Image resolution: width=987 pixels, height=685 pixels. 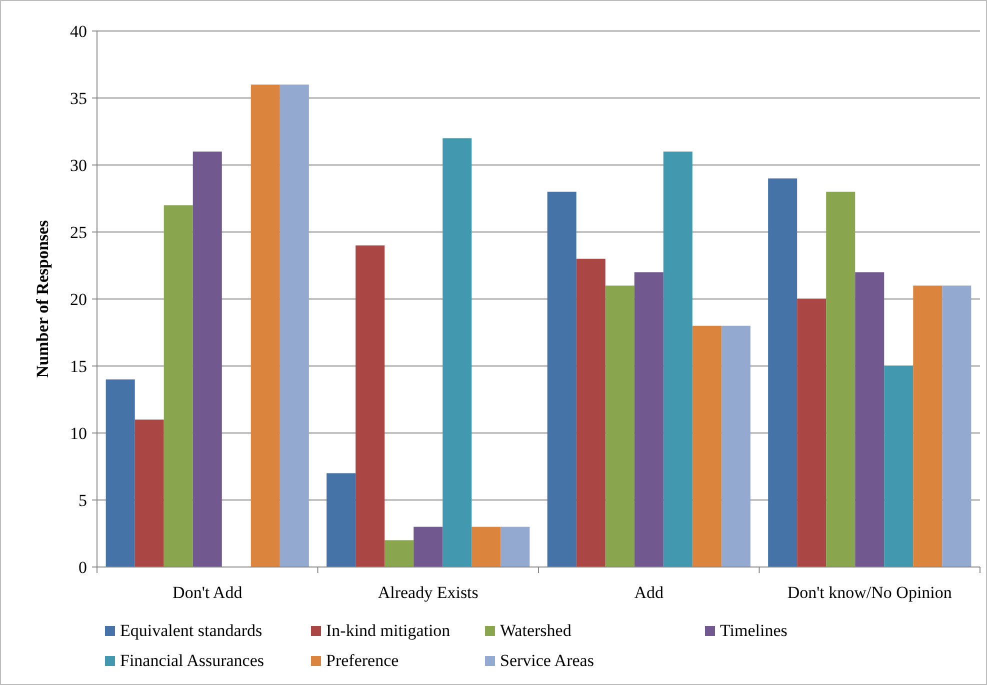 What do you see at coordinates (547, 660) in the screenshot?
I see `legend-label: Service Areas` at bounding box center [547, 660].